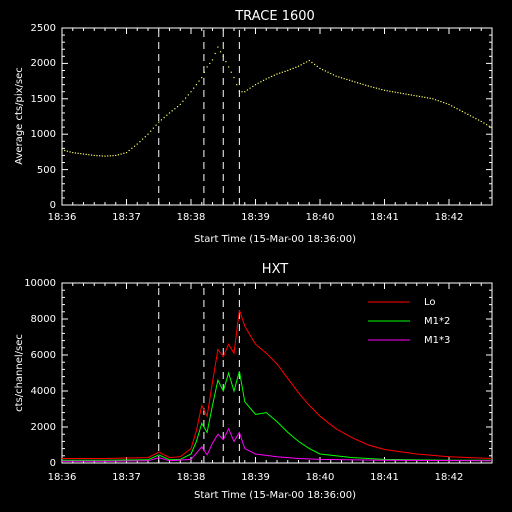 Image resolution: width=512 pixels, height=512 pixels. What do you see at coordinates (384, 217) in the screenshot?
I see `x-tick-label: 18:41` at bounding box center [384, 217].